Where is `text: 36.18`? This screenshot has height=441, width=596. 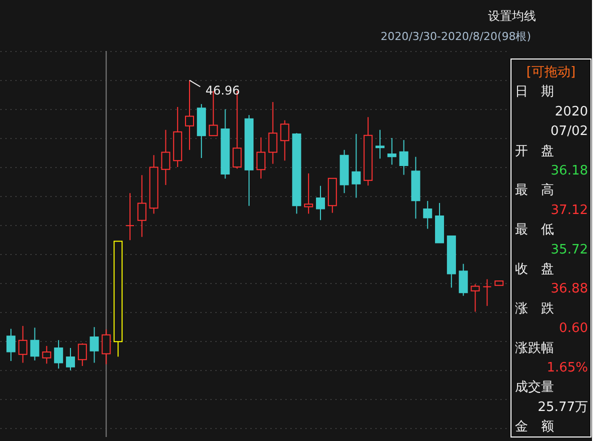
text: 36.18 is located at coordinates (569, 171).